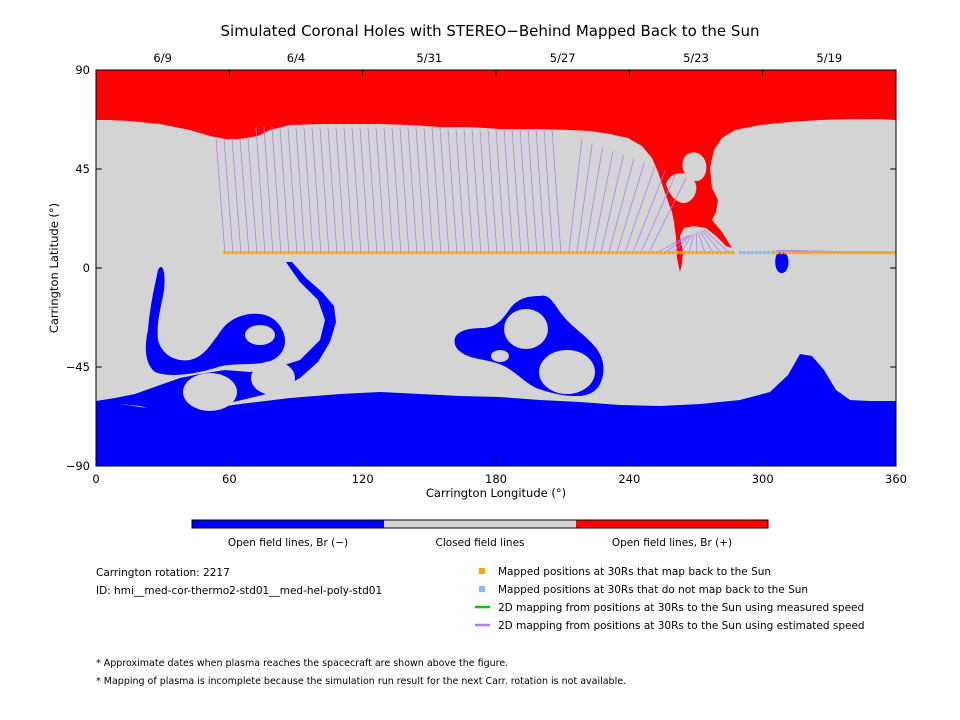 This screenshot has height=720, width=960. What do you see at coordinates (672, 543) in the screenshot?
I see `colorbar-label: Open field lines, Br (+)` at bounding box center [672, 543].